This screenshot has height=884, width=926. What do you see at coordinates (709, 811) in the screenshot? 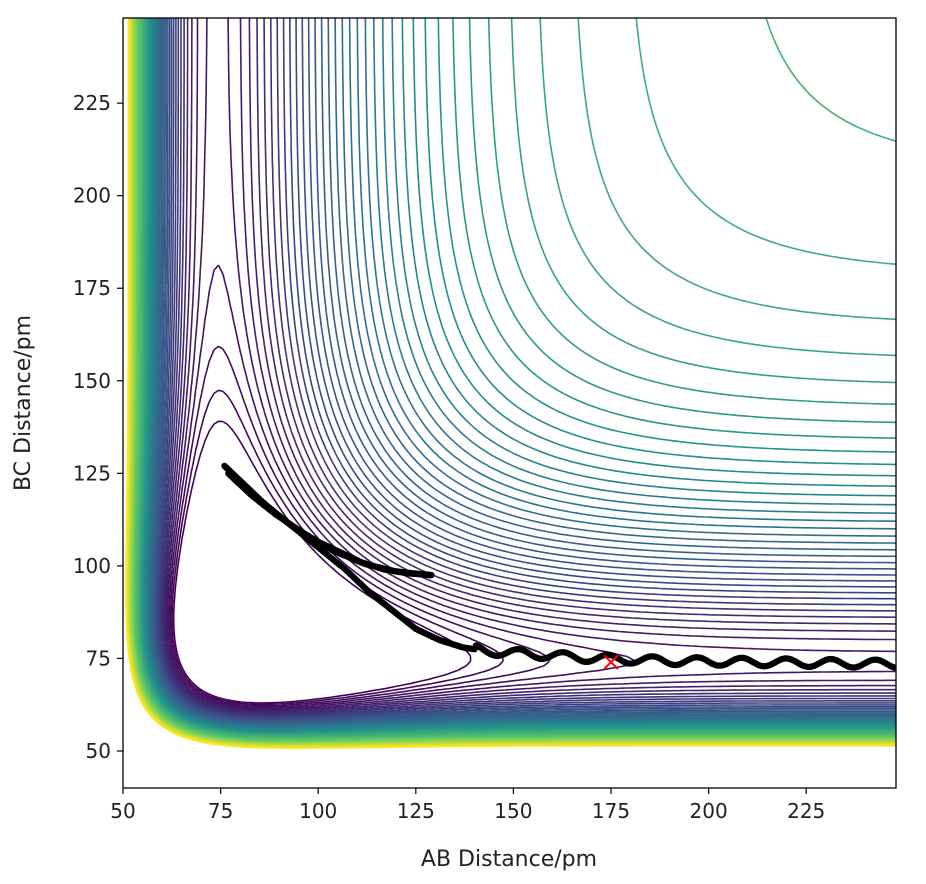
I see `x-tick-label: 200` at bounding box center [709, 811].